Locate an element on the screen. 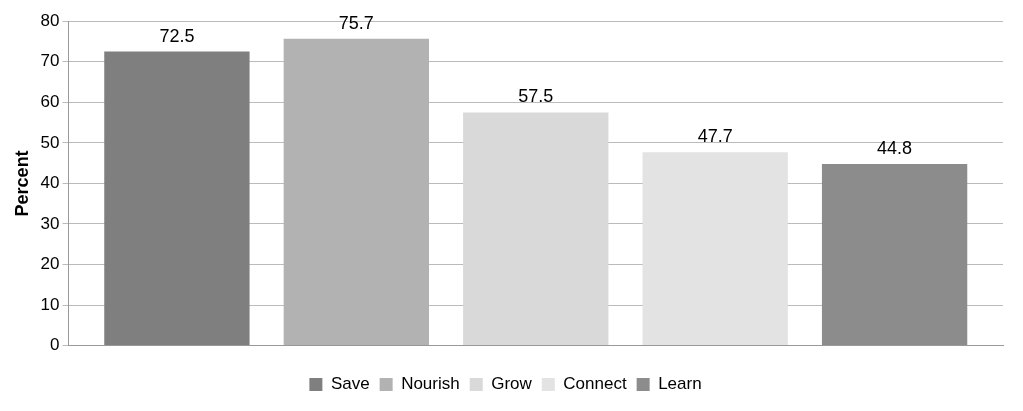 Image resolution: width=1023 pixels, height=411 pixels. y-axis-title: Percent is located at coordinates (21, 183).